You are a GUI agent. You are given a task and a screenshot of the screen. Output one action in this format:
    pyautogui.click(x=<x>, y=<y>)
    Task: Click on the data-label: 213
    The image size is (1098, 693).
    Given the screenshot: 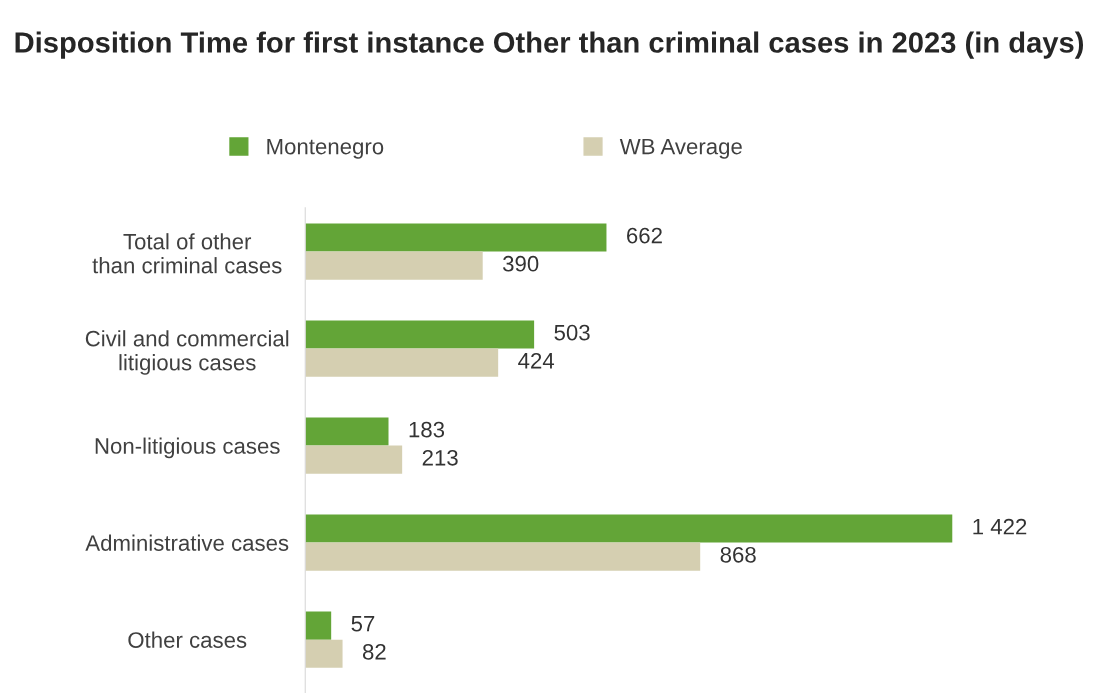 What is the action you would take?
    pyautogui.click(x=440, y=457)
    